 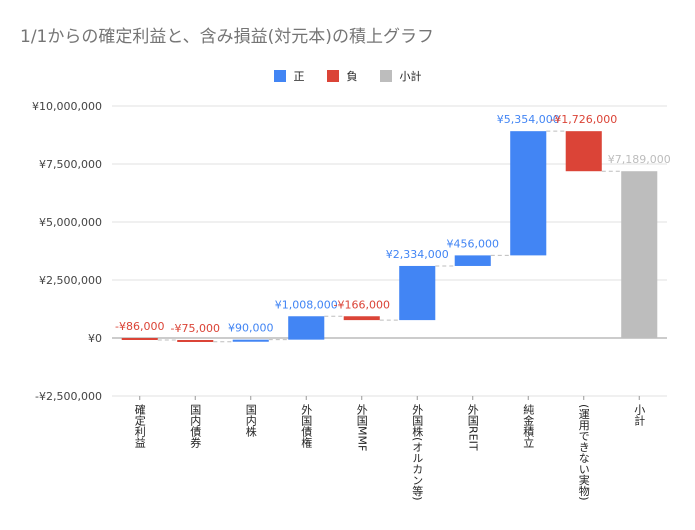 I want to click on x-tick-label: 国内債券, so click(x=195, y=426).